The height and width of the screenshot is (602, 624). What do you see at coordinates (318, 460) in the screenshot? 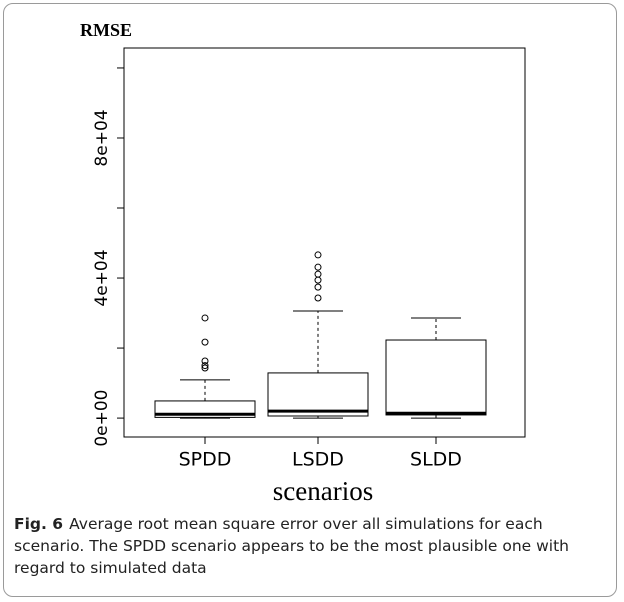
I see `x-tick-label: LSDD` at bounding box center [318, 460].